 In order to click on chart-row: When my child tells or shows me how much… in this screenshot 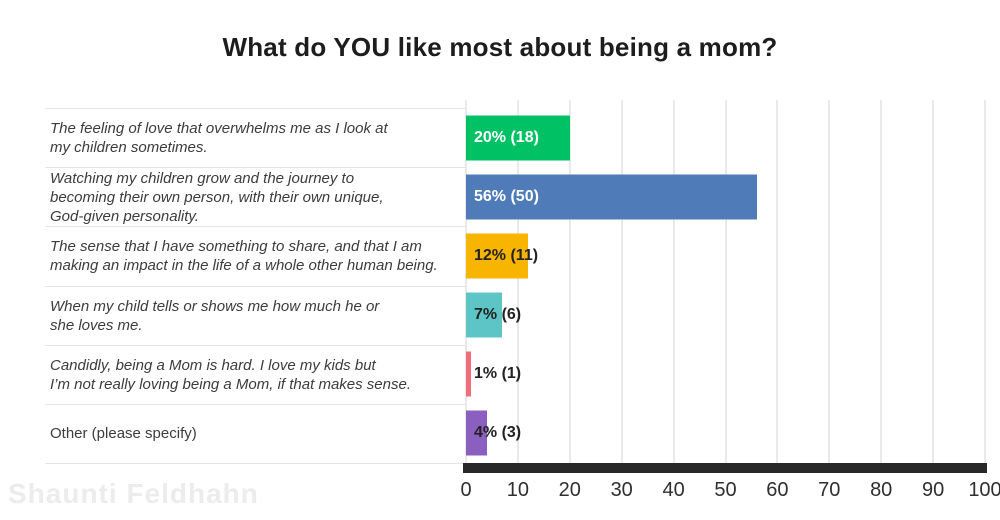, I will do `click(515, 315)`.